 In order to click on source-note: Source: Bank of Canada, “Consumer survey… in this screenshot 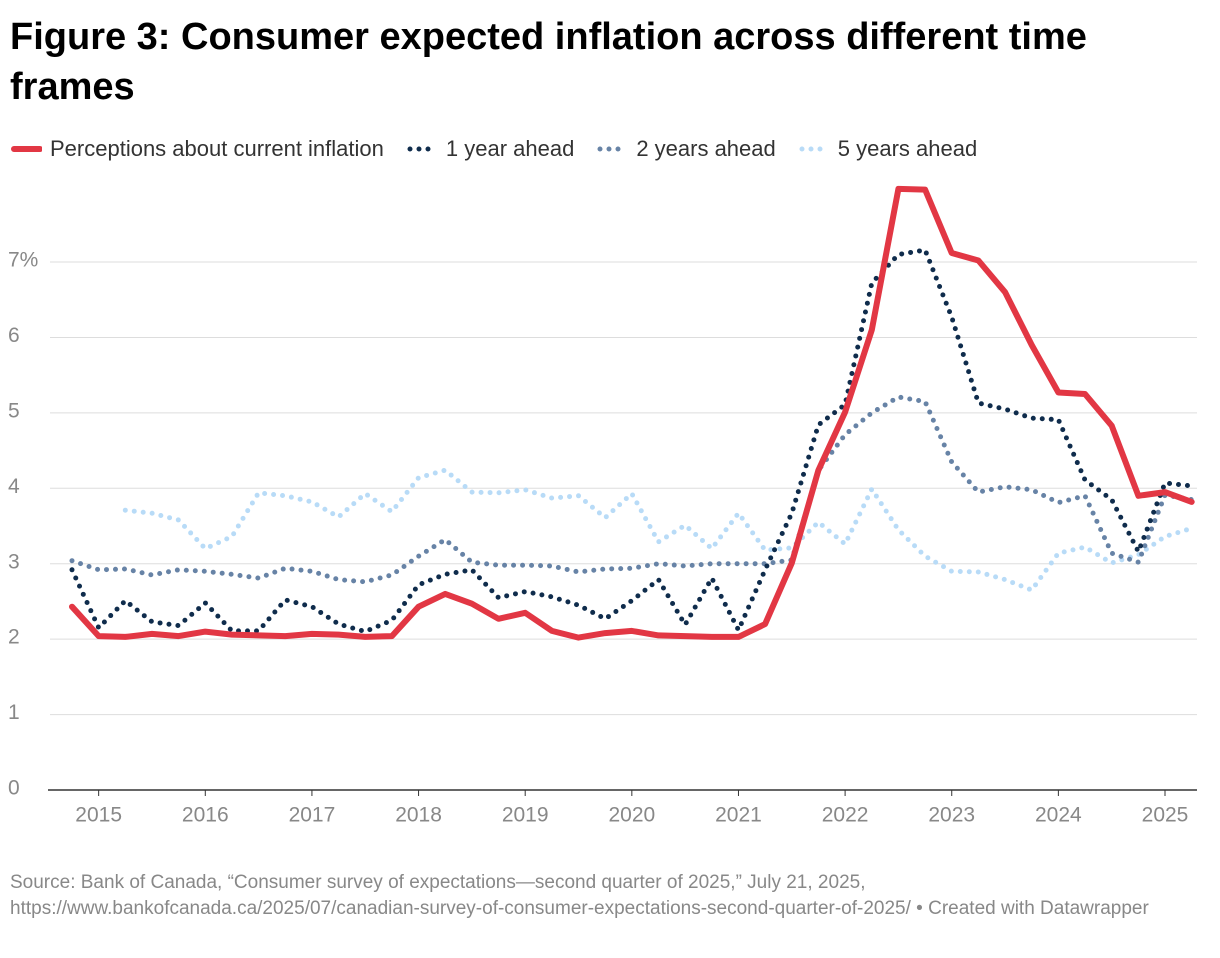, I will do `click(579, 895)`.